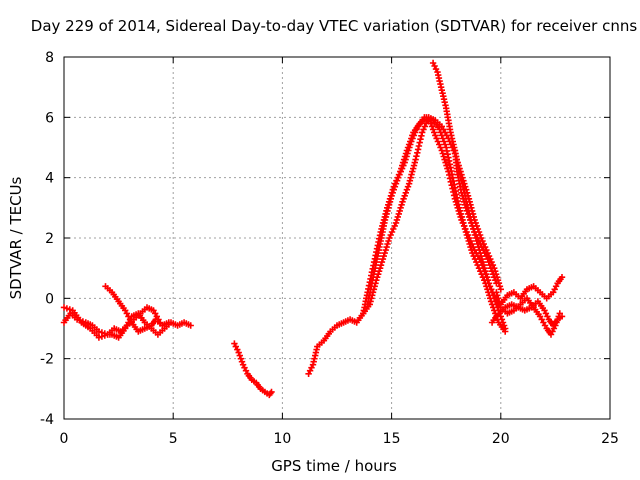  I want to click on y-tick-label: 6, so click(49, 118).